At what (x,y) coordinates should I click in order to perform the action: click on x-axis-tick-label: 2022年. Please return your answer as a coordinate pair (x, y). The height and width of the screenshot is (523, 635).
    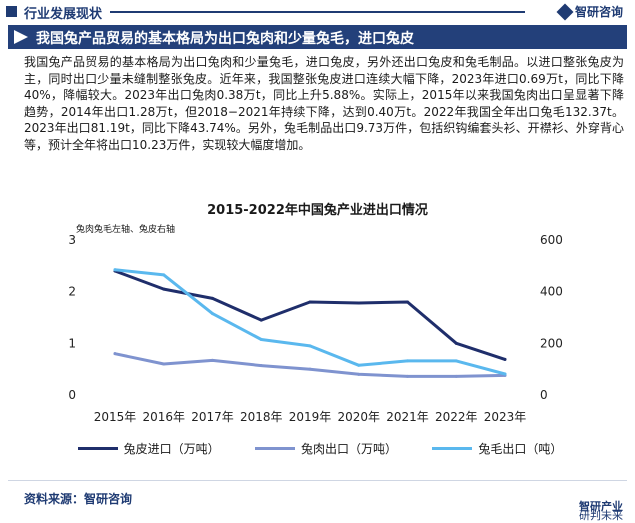
    Looking at the image, I should click on (456, 417).